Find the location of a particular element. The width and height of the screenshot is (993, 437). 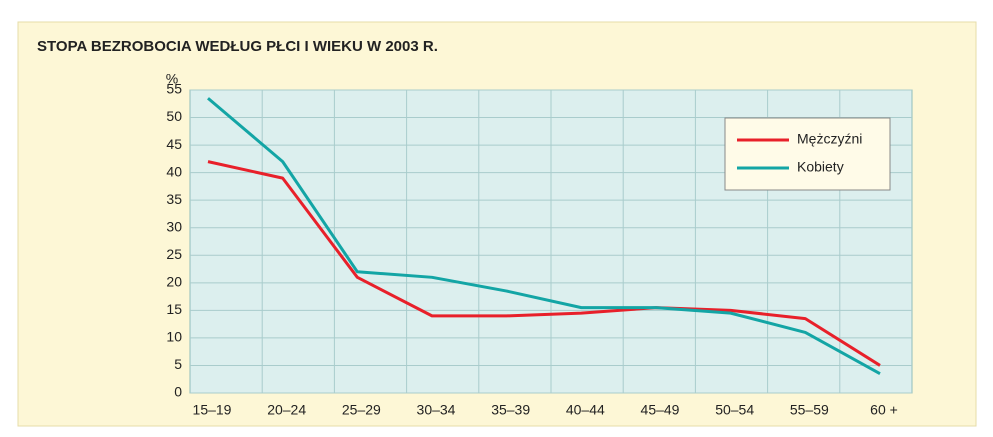

x-tick-label: 30–34 is located at coordinates (436, 410).